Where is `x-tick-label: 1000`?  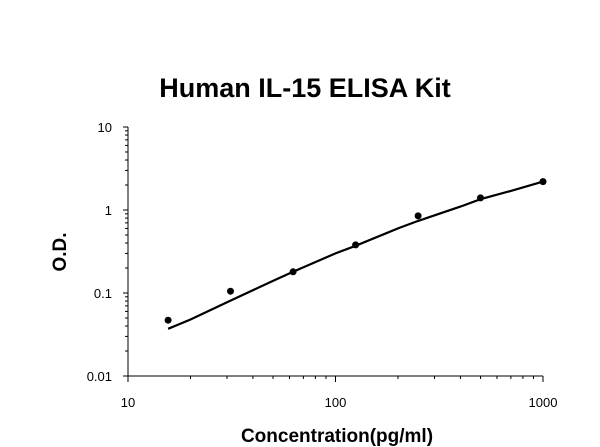
x-tick-label: 1000 is located at coordinates (543, 402).